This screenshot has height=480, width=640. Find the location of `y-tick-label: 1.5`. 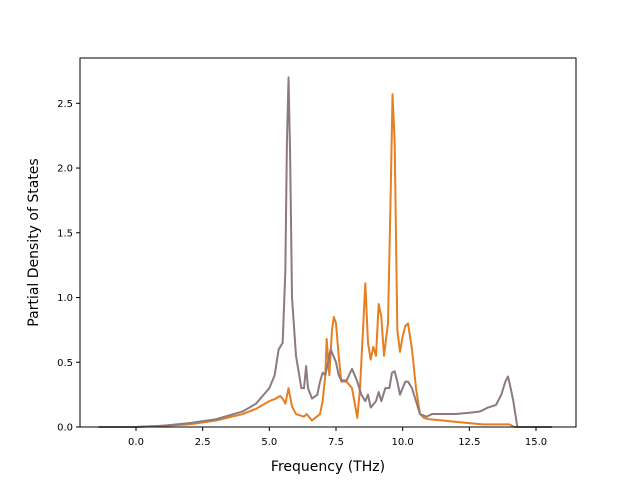

y-tick-label: 1.5 is located at coordinates (65, 233).